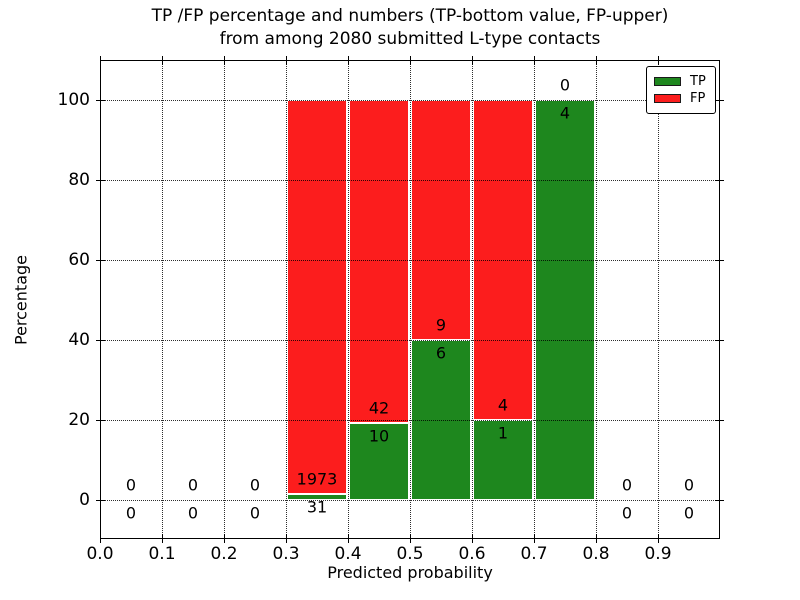 Image resolution: width=800 pixels, height=600 pixels. I want to click on fp-count-label: 42, so click(379, 408).